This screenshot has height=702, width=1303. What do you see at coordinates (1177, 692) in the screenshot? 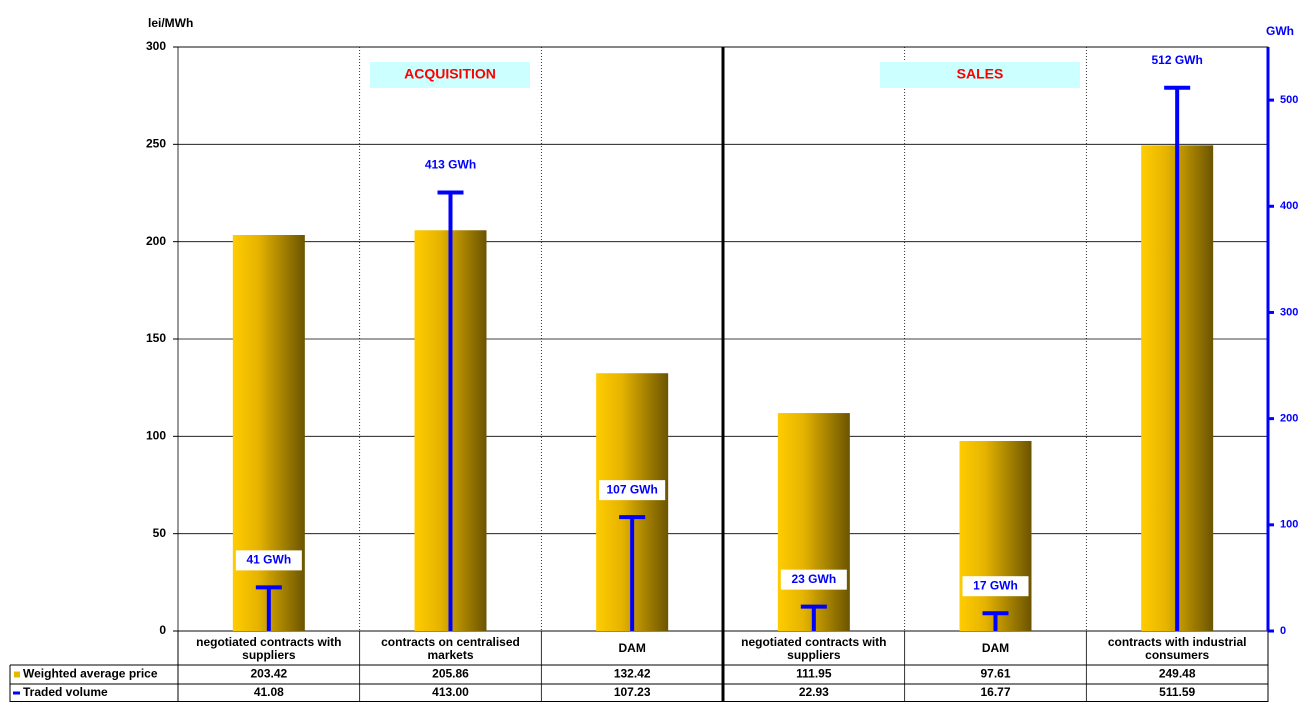
I see `table-value: 511.59` at bounding box center [1177, 692].